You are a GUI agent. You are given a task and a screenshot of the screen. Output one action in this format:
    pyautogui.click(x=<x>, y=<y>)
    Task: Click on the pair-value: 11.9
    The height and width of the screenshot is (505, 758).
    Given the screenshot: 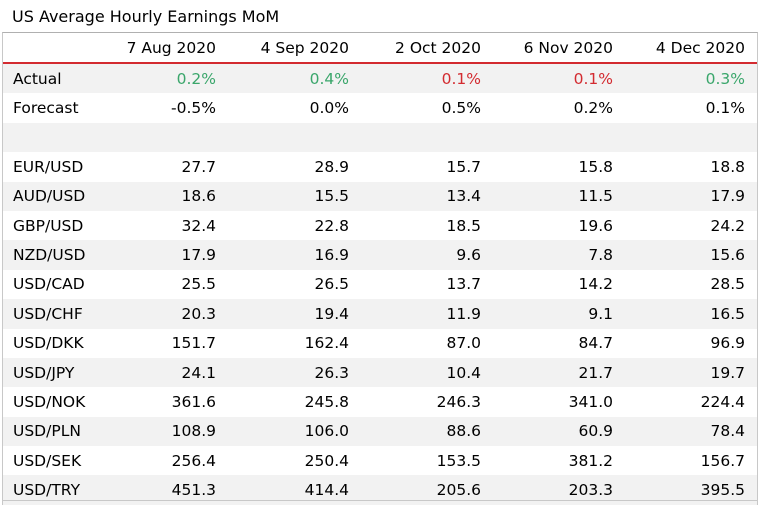 What is the action you would take?
    pyautogui.click(x=463, y=313)
    